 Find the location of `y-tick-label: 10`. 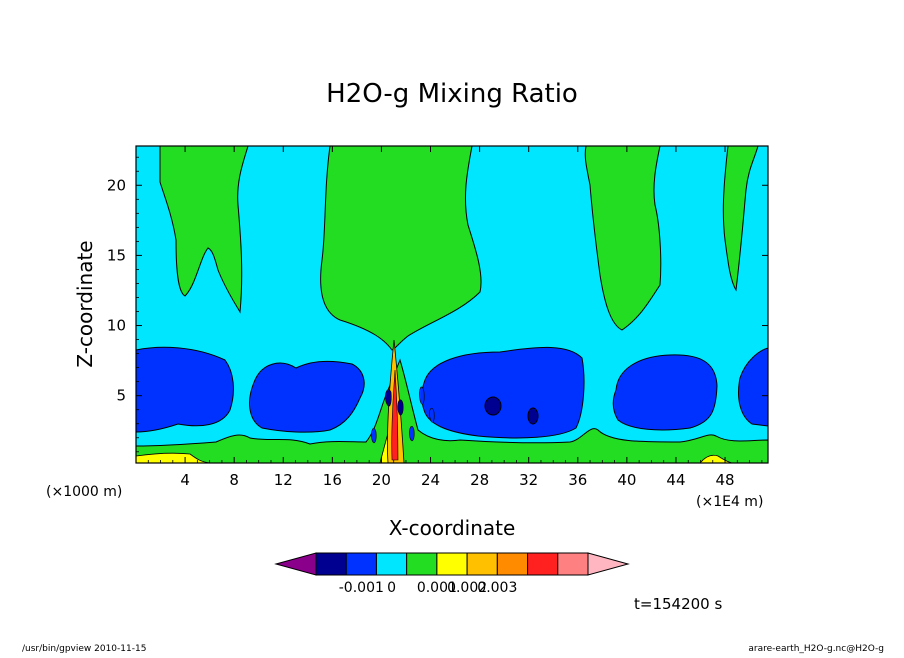

y-tick-label: 10 is located at coordinates (116, 326).